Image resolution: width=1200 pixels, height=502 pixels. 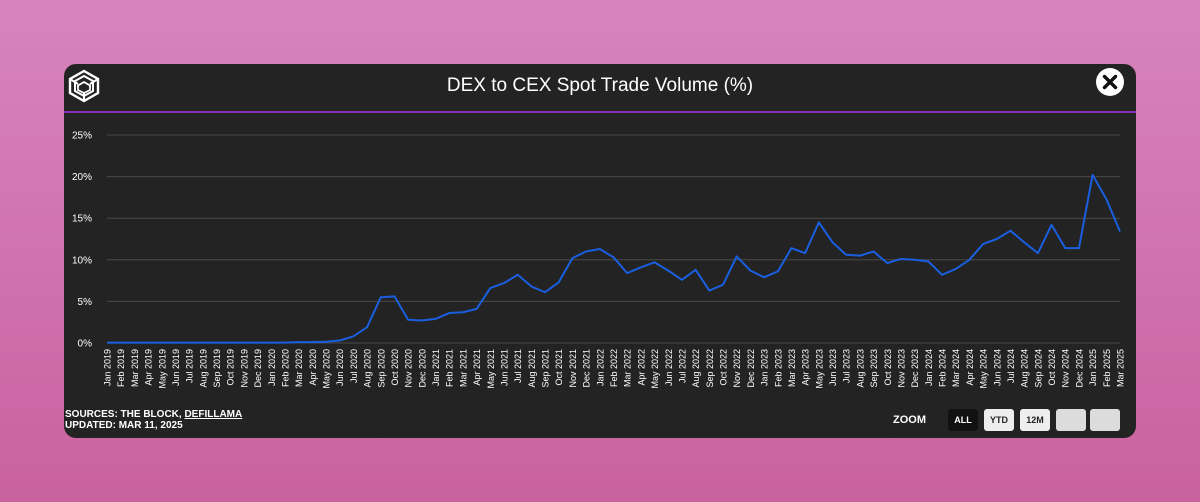 I want to click on x-tick-label: Oct 2022, so click(x=724, y=367).